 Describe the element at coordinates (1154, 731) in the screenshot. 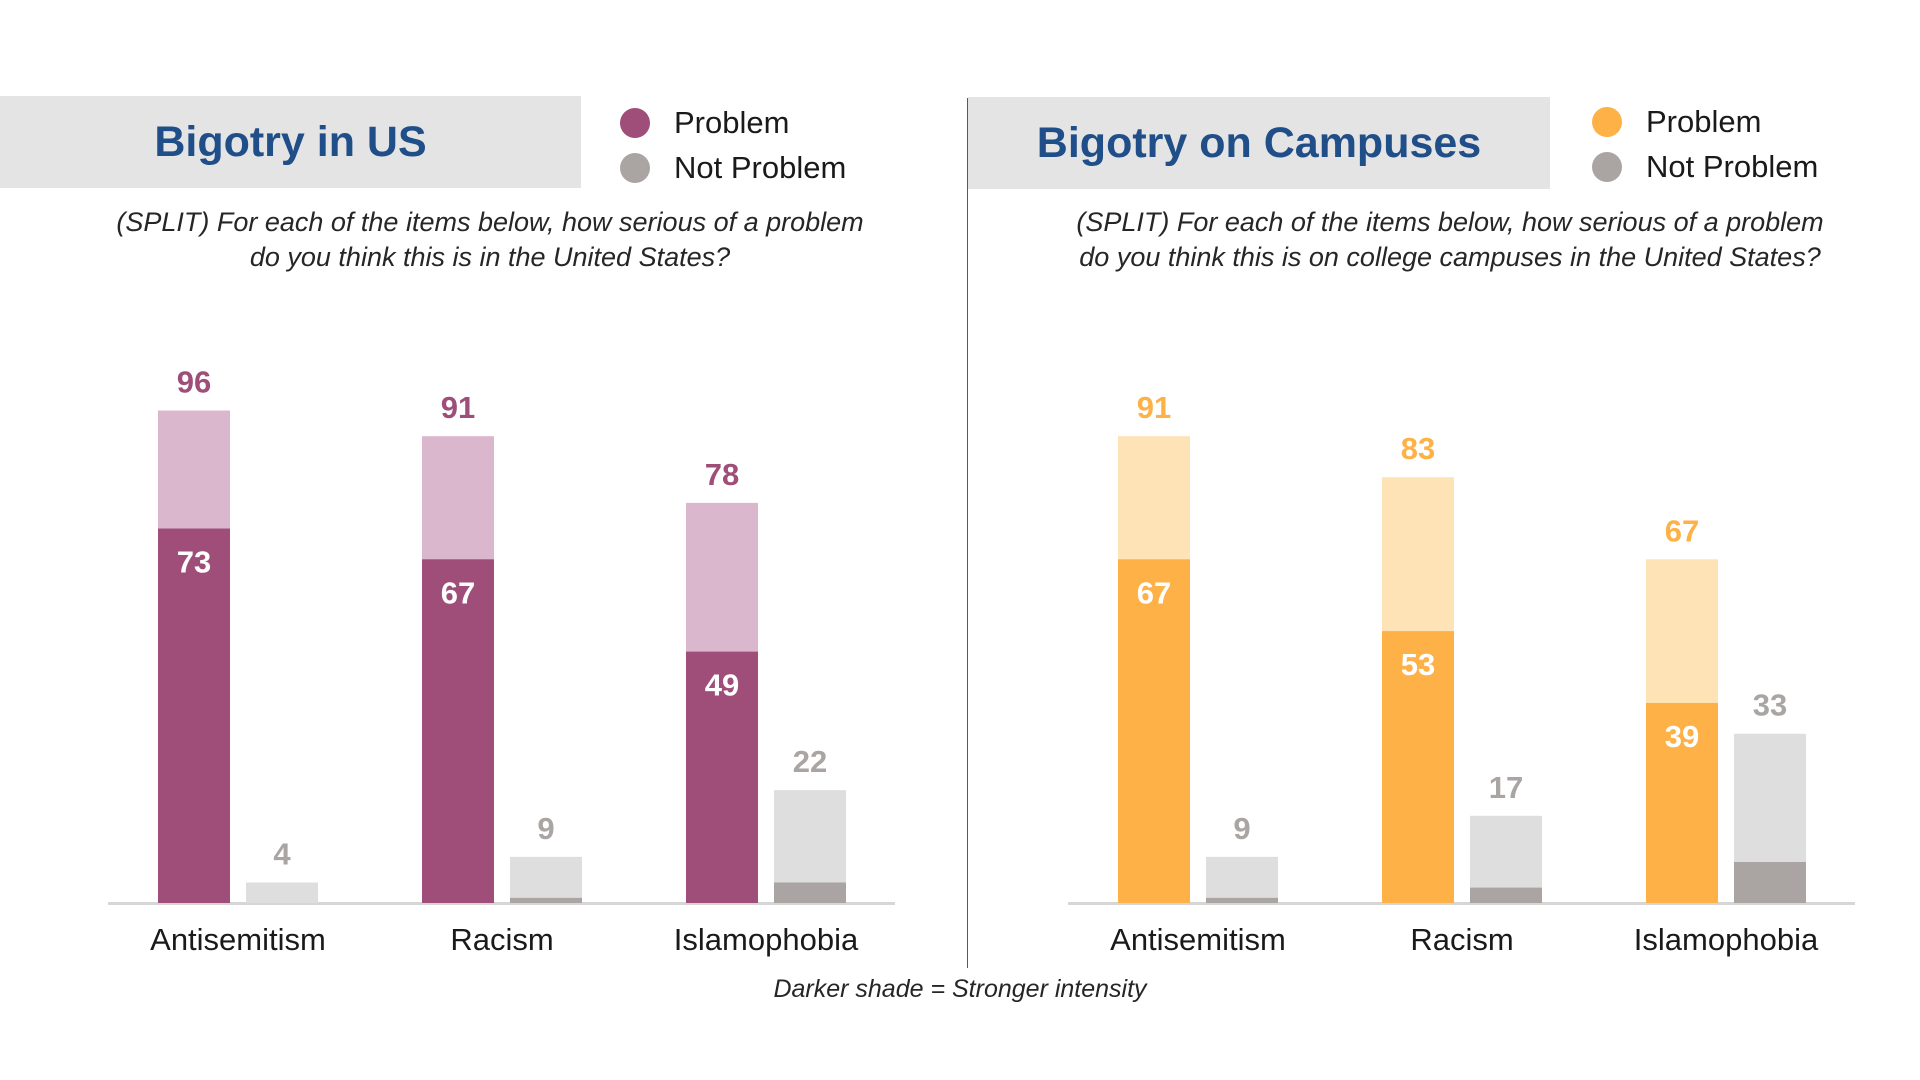

I see `campus-bar-antisemitism-problem-strong` at that location.